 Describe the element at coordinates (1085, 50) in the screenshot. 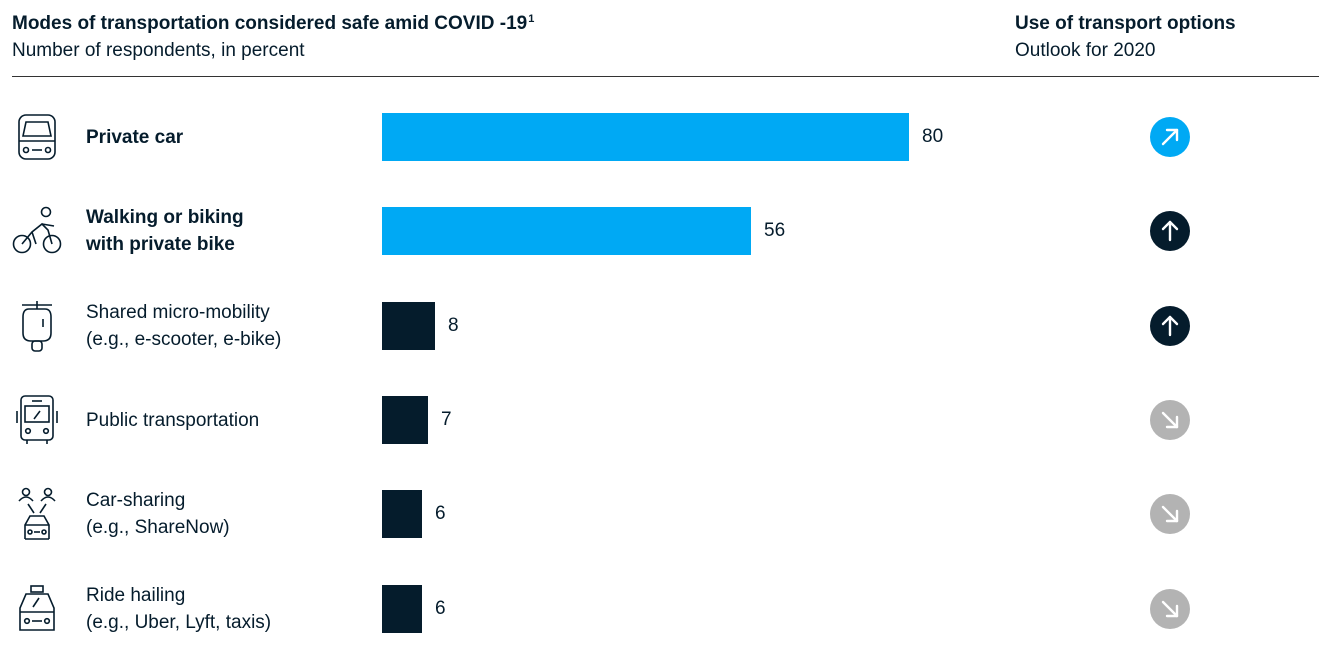

I see `outlook-subtitle: Outlook for 2020` at that location.